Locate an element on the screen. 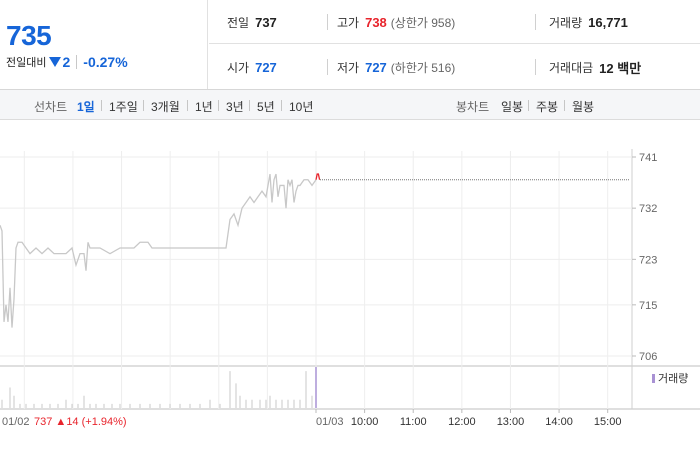 The height and width of the screenshot is (450, 700). candle-chart-label: 봉차트 is located at coordinates (473, 107).